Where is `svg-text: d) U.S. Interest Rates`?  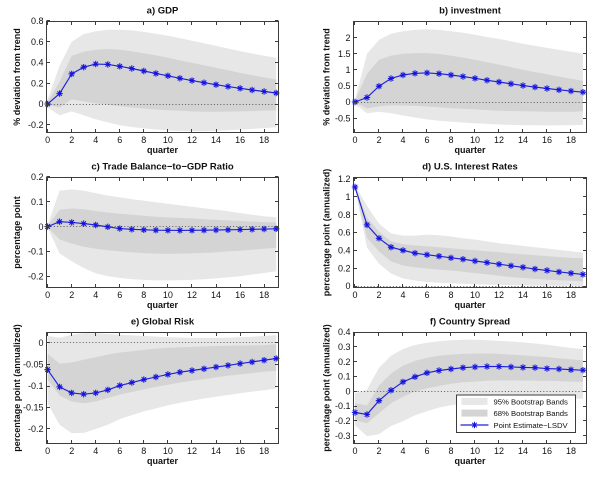 svg-text: d) U.S. Interest Rates is located at coordinates (470, 167).